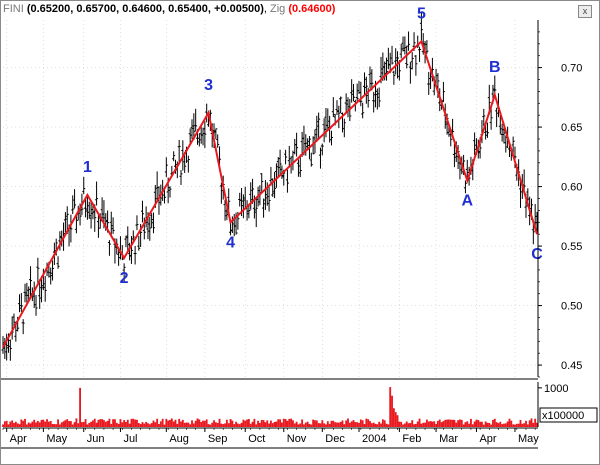 The height and width of the screenshot is (465, 600). Describe the element at coordinates (421, 13) in the screenshot. I see `wave-label-5: 5` at that location.